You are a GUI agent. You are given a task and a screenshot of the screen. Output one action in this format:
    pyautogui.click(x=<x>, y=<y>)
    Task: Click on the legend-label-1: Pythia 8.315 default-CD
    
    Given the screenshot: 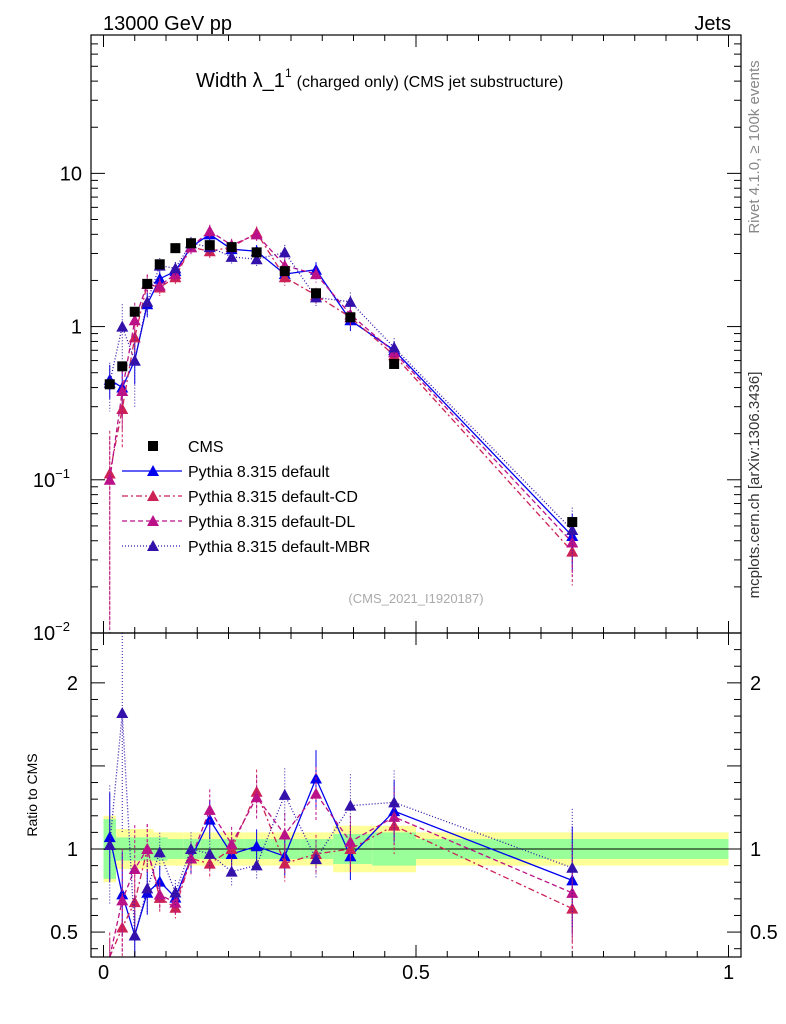 What is the action you would take?
    pyautogui.click(x=273, y=497)
    